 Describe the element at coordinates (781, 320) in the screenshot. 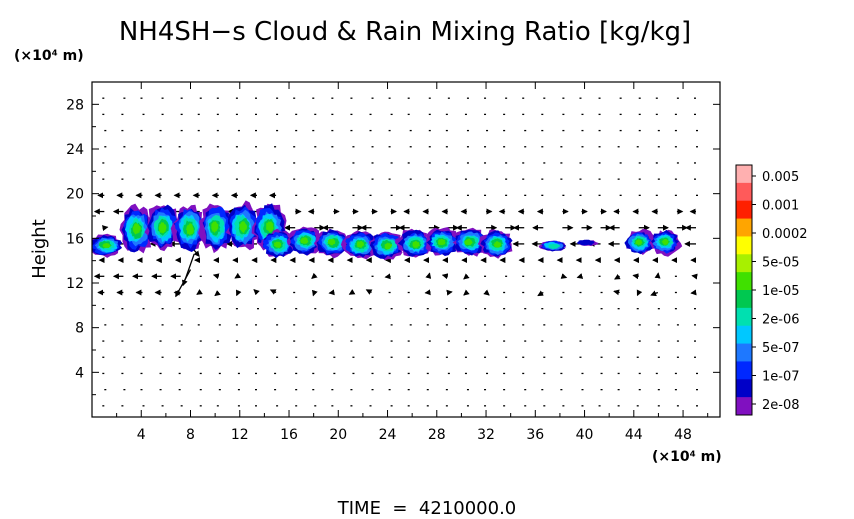

I see `colorbar-label: 2e-06` at that location.